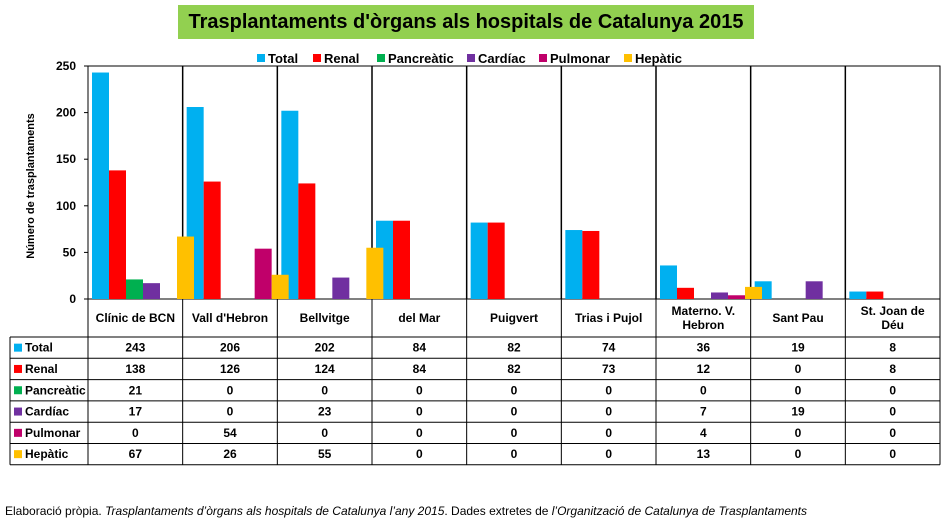 Image resolution: width=942 pixels, height=531 pixels. Describe the element at coordinates (892, 390) in the screenshot. I see `table-cell-pancreatic-st-joan-de-deu: 0` at that location.